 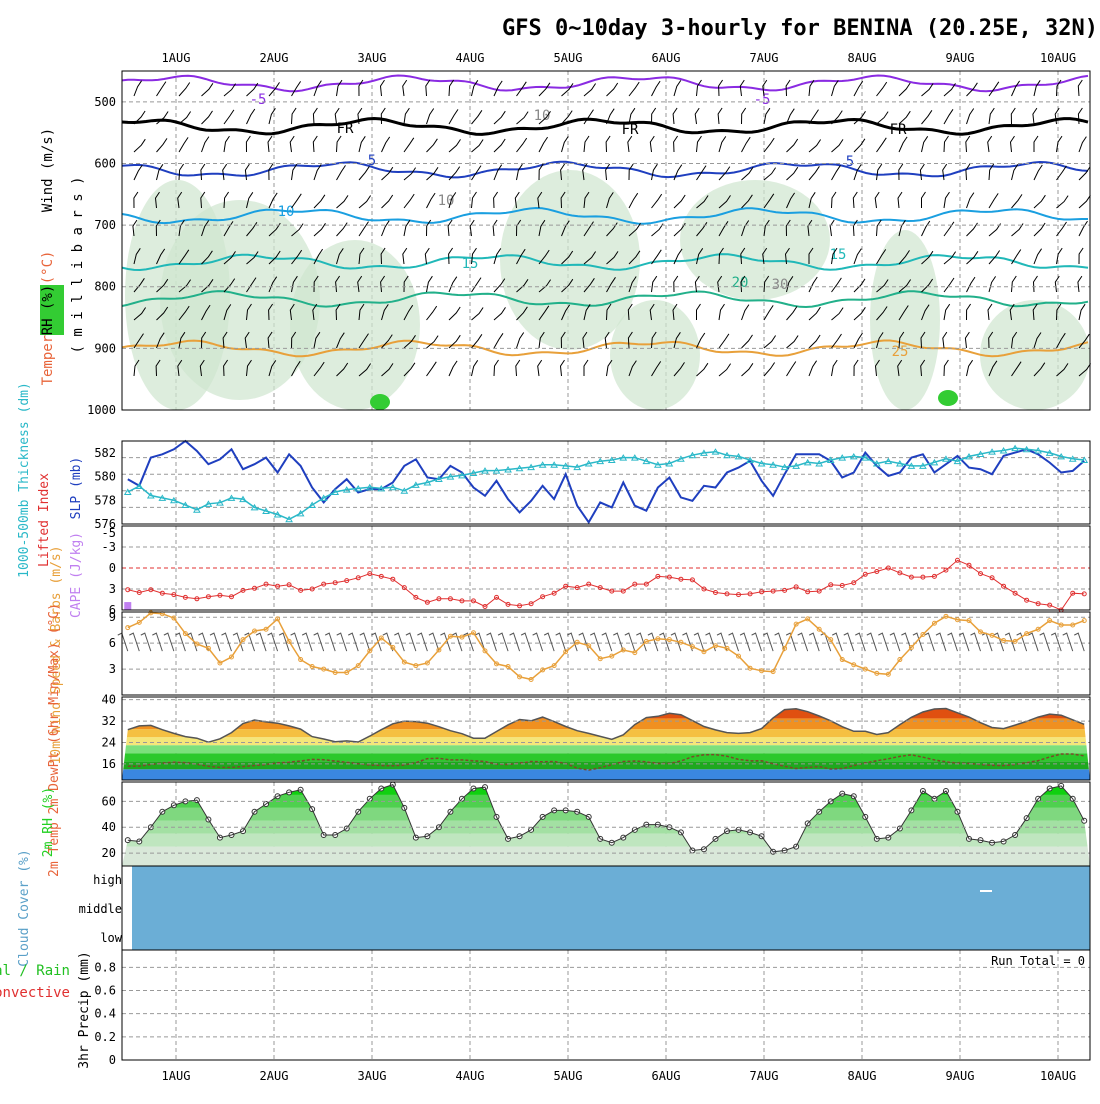 What do you see at coordinates (105, 991) in the screenshot?
I see `precip-tick-label: 0.6` at bounding box center [105, 991].